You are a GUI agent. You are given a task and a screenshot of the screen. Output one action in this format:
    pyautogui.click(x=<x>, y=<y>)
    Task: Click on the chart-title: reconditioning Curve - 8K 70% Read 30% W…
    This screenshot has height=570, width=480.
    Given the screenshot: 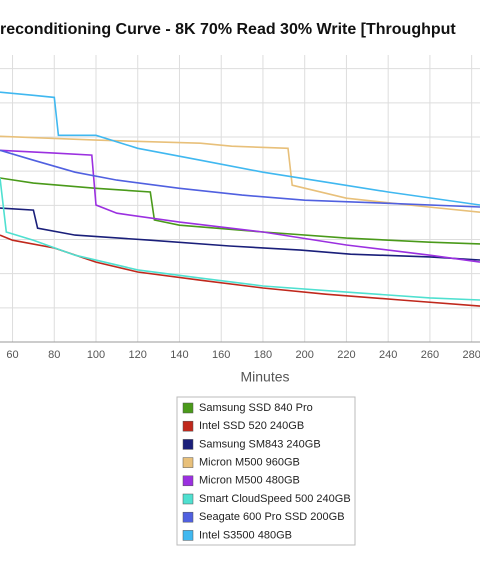 What is the action you would take?
    pyautogui.click(x=228, y=29)
    